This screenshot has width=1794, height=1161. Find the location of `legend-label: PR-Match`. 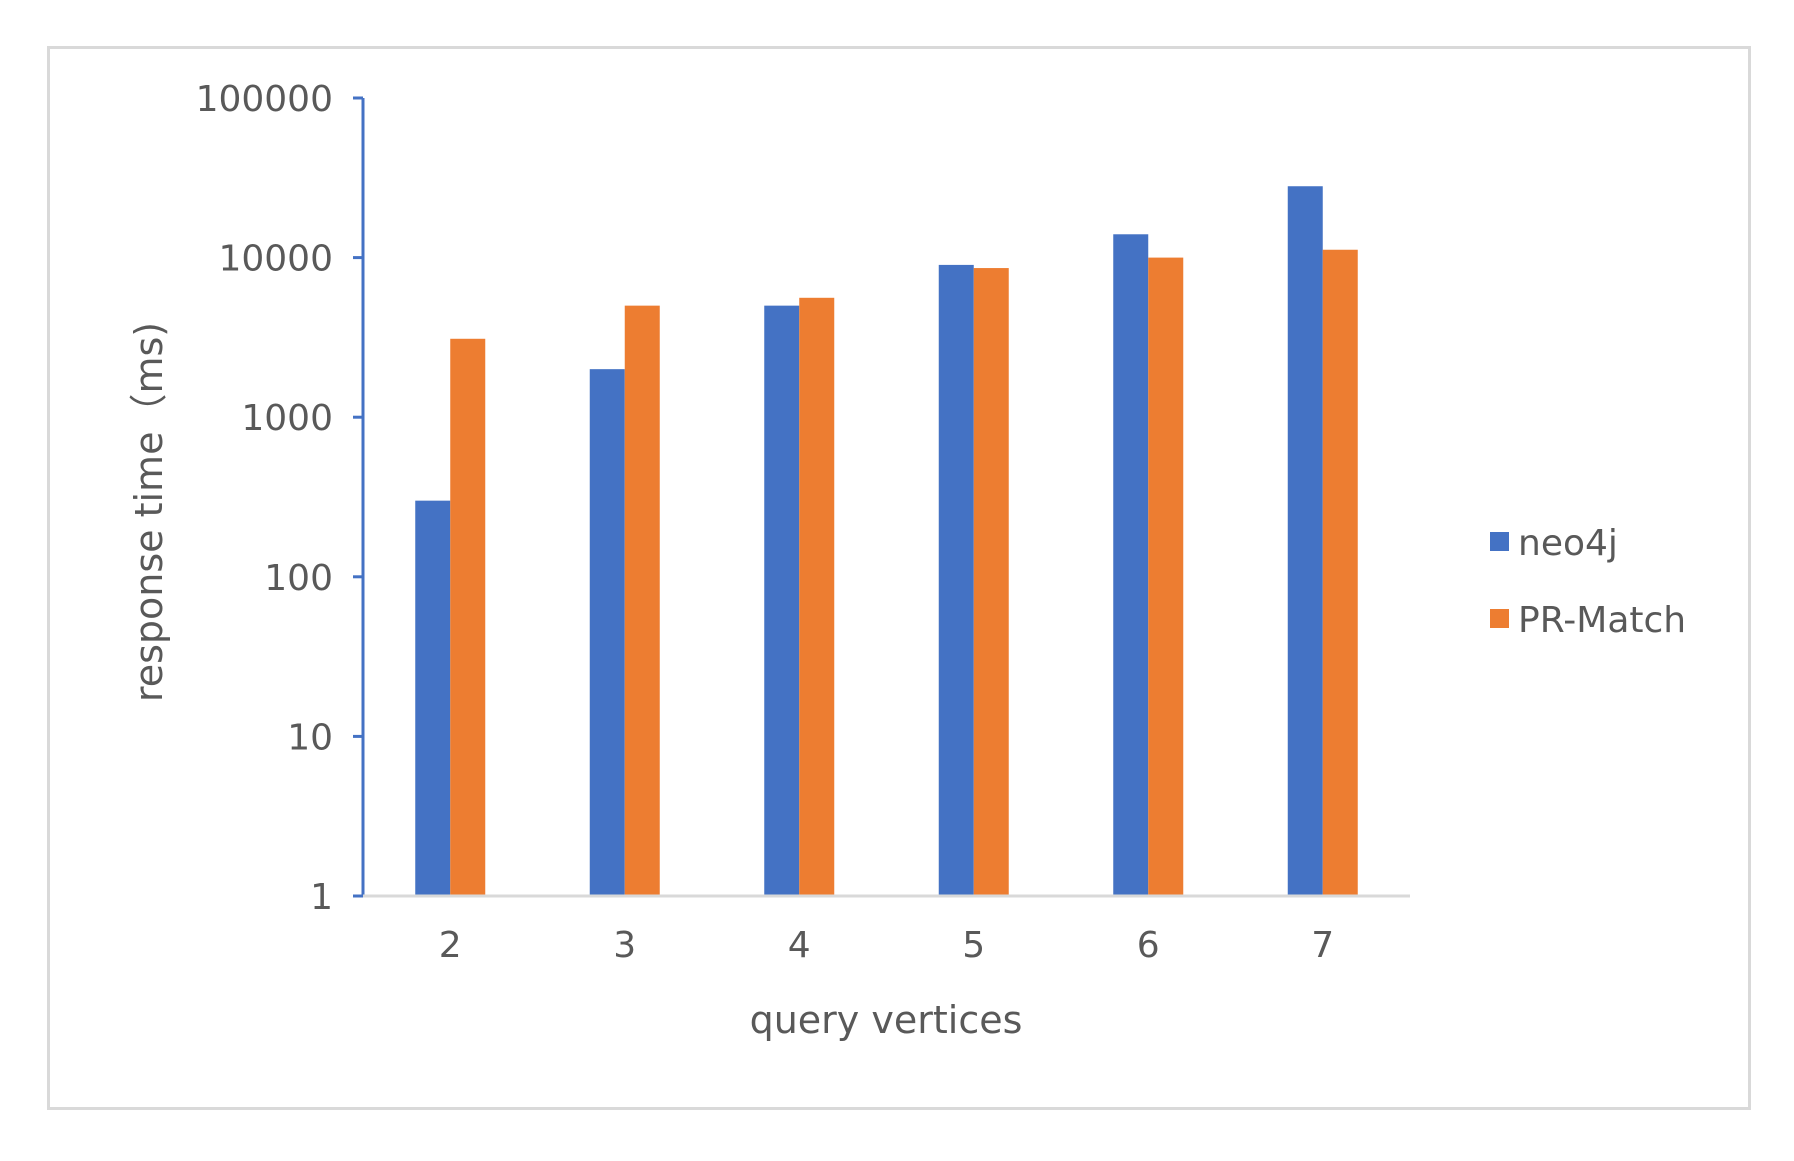

legend-label: PR-Match is located at coordinates (1602, 620).